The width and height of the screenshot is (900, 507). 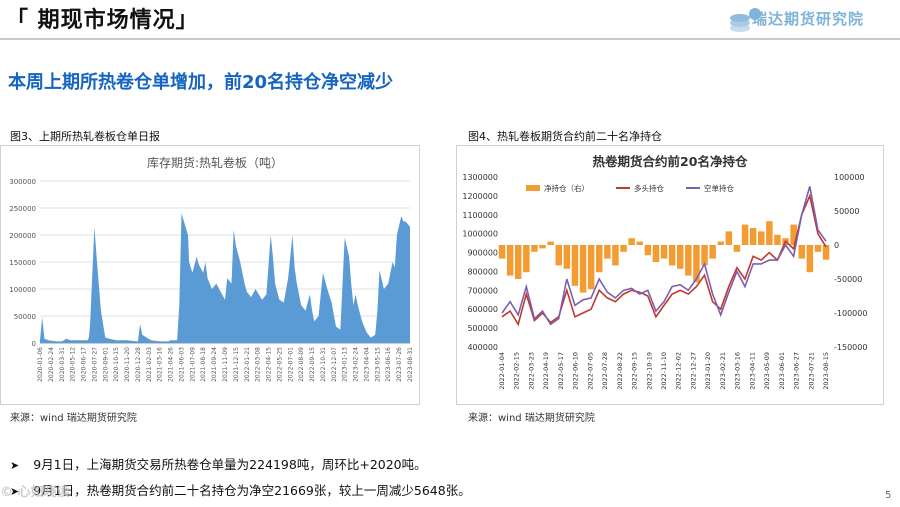 What do you see at coordinates (782, 371) in the screenshot?
I see `chart2-x-tick: 2023-06-01` at bounding box center [782, 371].